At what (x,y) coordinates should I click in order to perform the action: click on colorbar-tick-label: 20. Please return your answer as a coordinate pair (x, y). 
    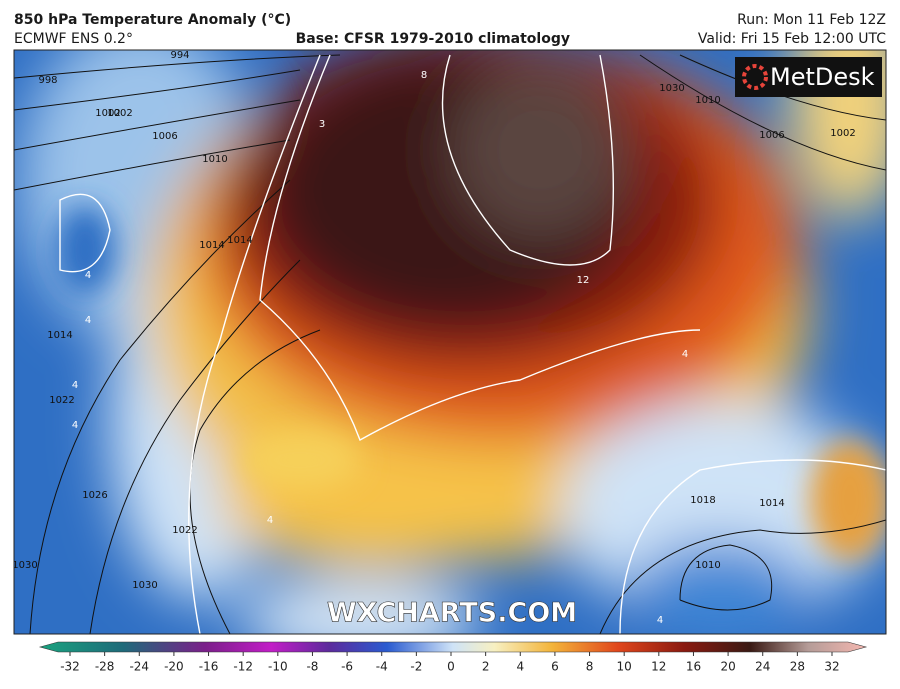
    Looking at the image, I should click on (727, 667).